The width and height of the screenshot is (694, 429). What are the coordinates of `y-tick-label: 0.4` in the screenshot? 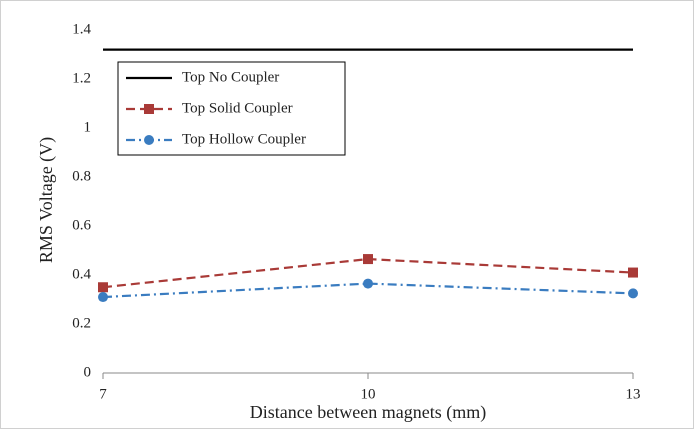 It's located at (81, 274).